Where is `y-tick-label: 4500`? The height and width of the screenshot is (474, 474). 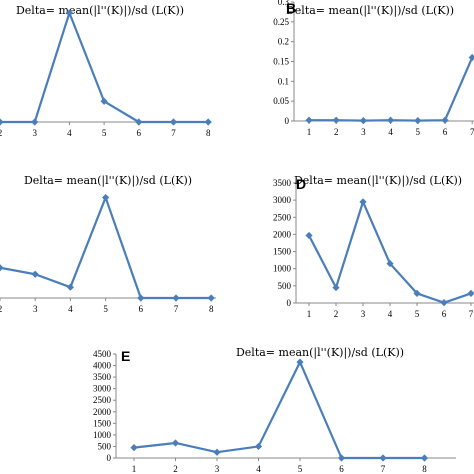
y-tick-label: 4500 is located at coordinates (102, 354).